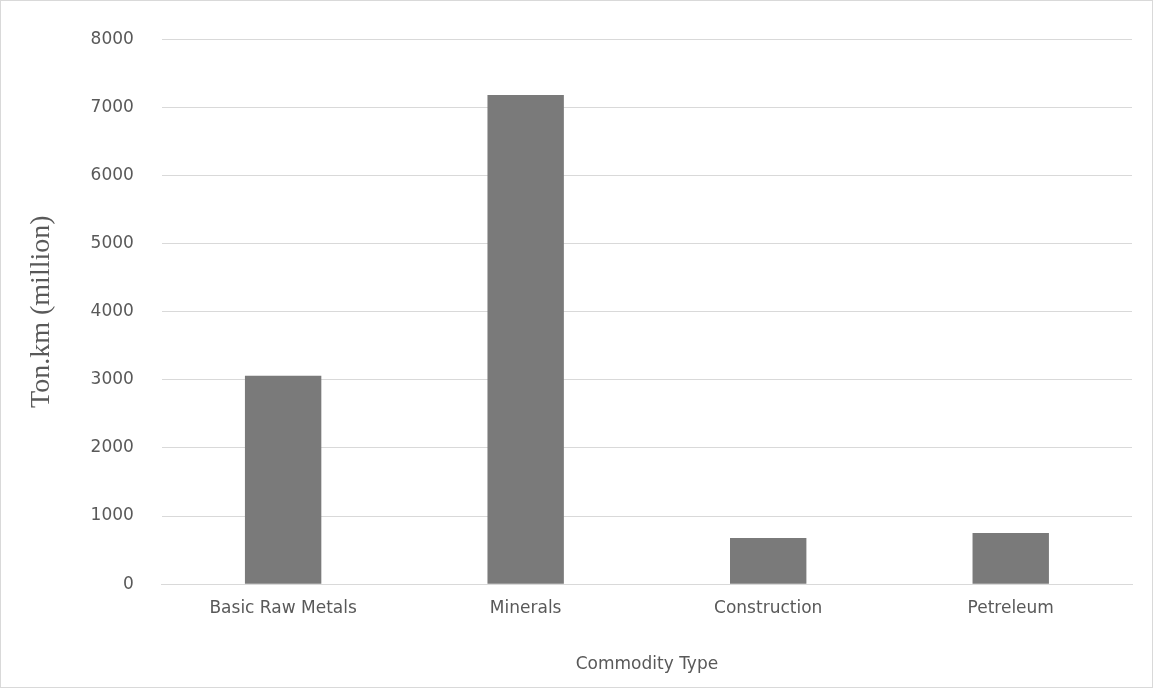 The height and width of the screenshot is (688, 1153). What do you see at coordinates (1010, 606) in the screenshot?
I see `x-tick-label: Petreleum` at bounding box center [1010, 606].